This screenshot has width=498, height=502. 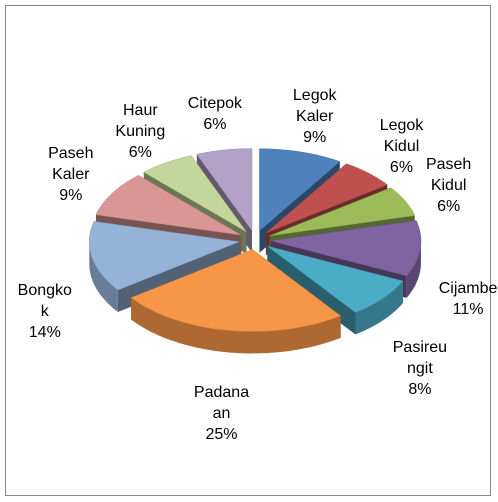 I want to click on label-box: Legok Kaler 9%, so click(x=315, y=117).